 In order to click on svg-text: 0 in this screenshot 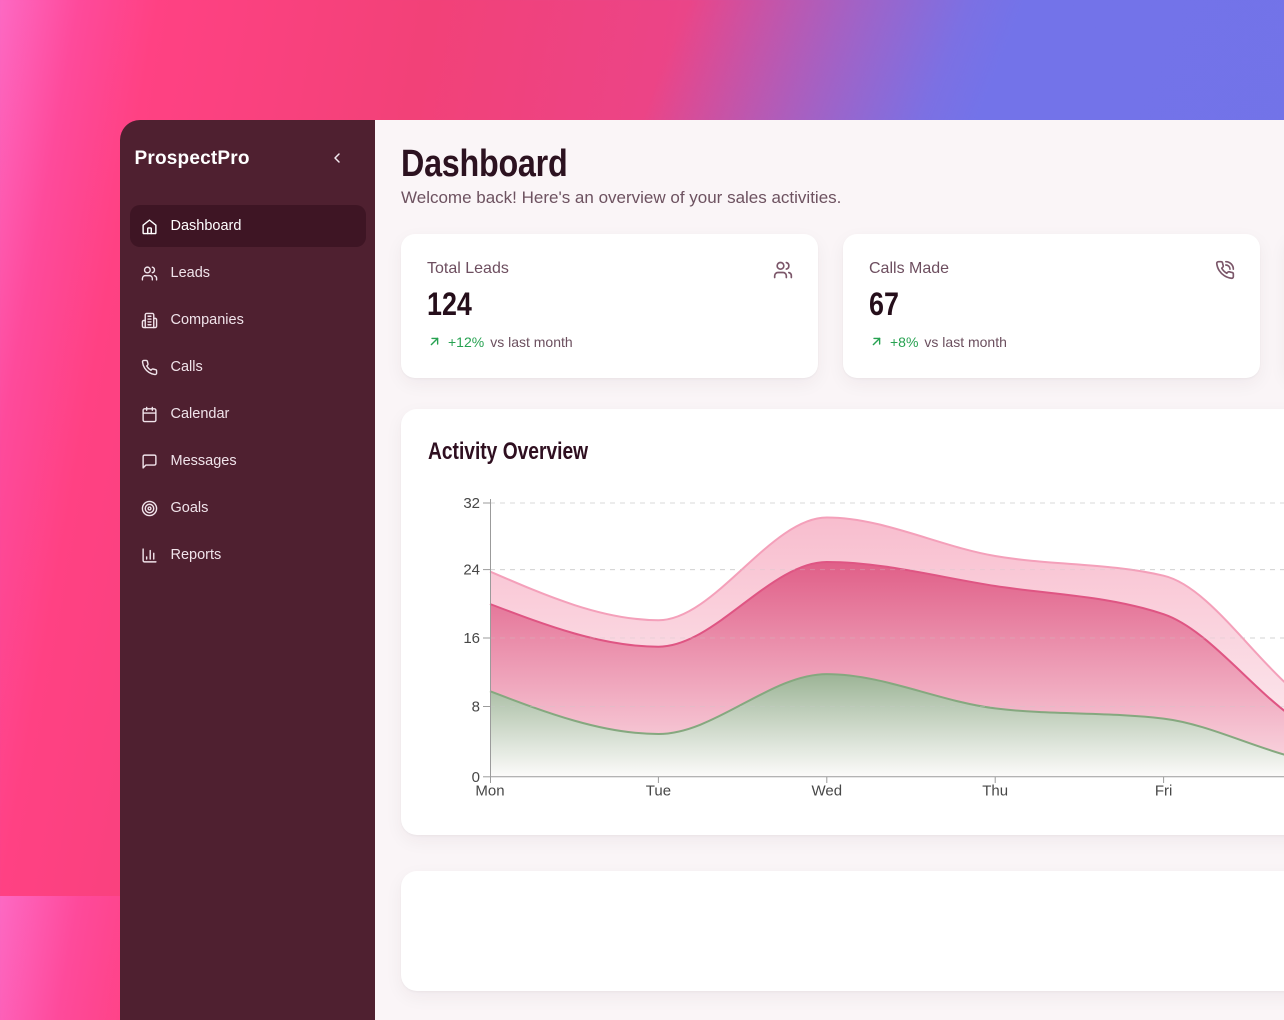, I will do `click(476, 777)`.